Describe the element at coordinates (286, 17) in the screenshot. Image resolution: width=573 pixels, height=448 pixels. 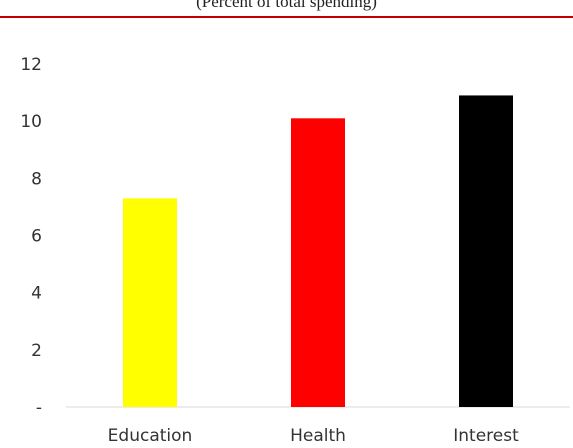
I see `header-rule` at that location.